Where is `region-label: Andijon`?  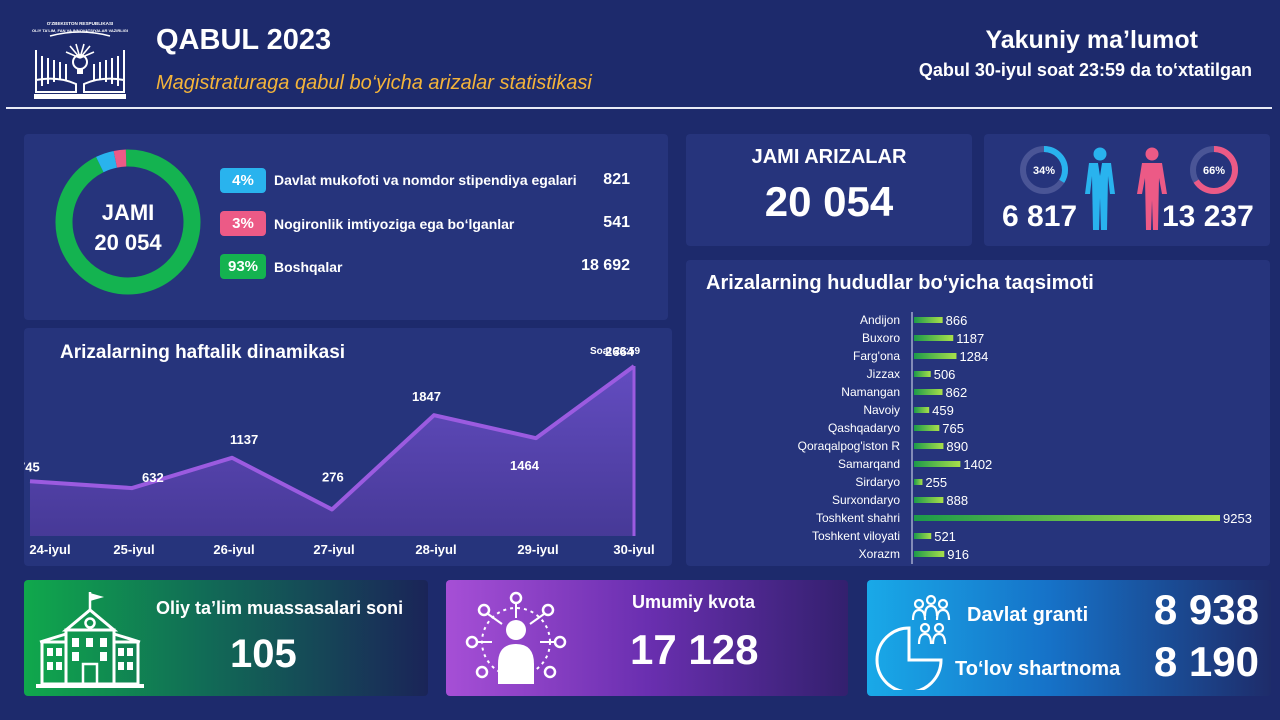
region-label: Andijon is located at coordinates (880, 320).